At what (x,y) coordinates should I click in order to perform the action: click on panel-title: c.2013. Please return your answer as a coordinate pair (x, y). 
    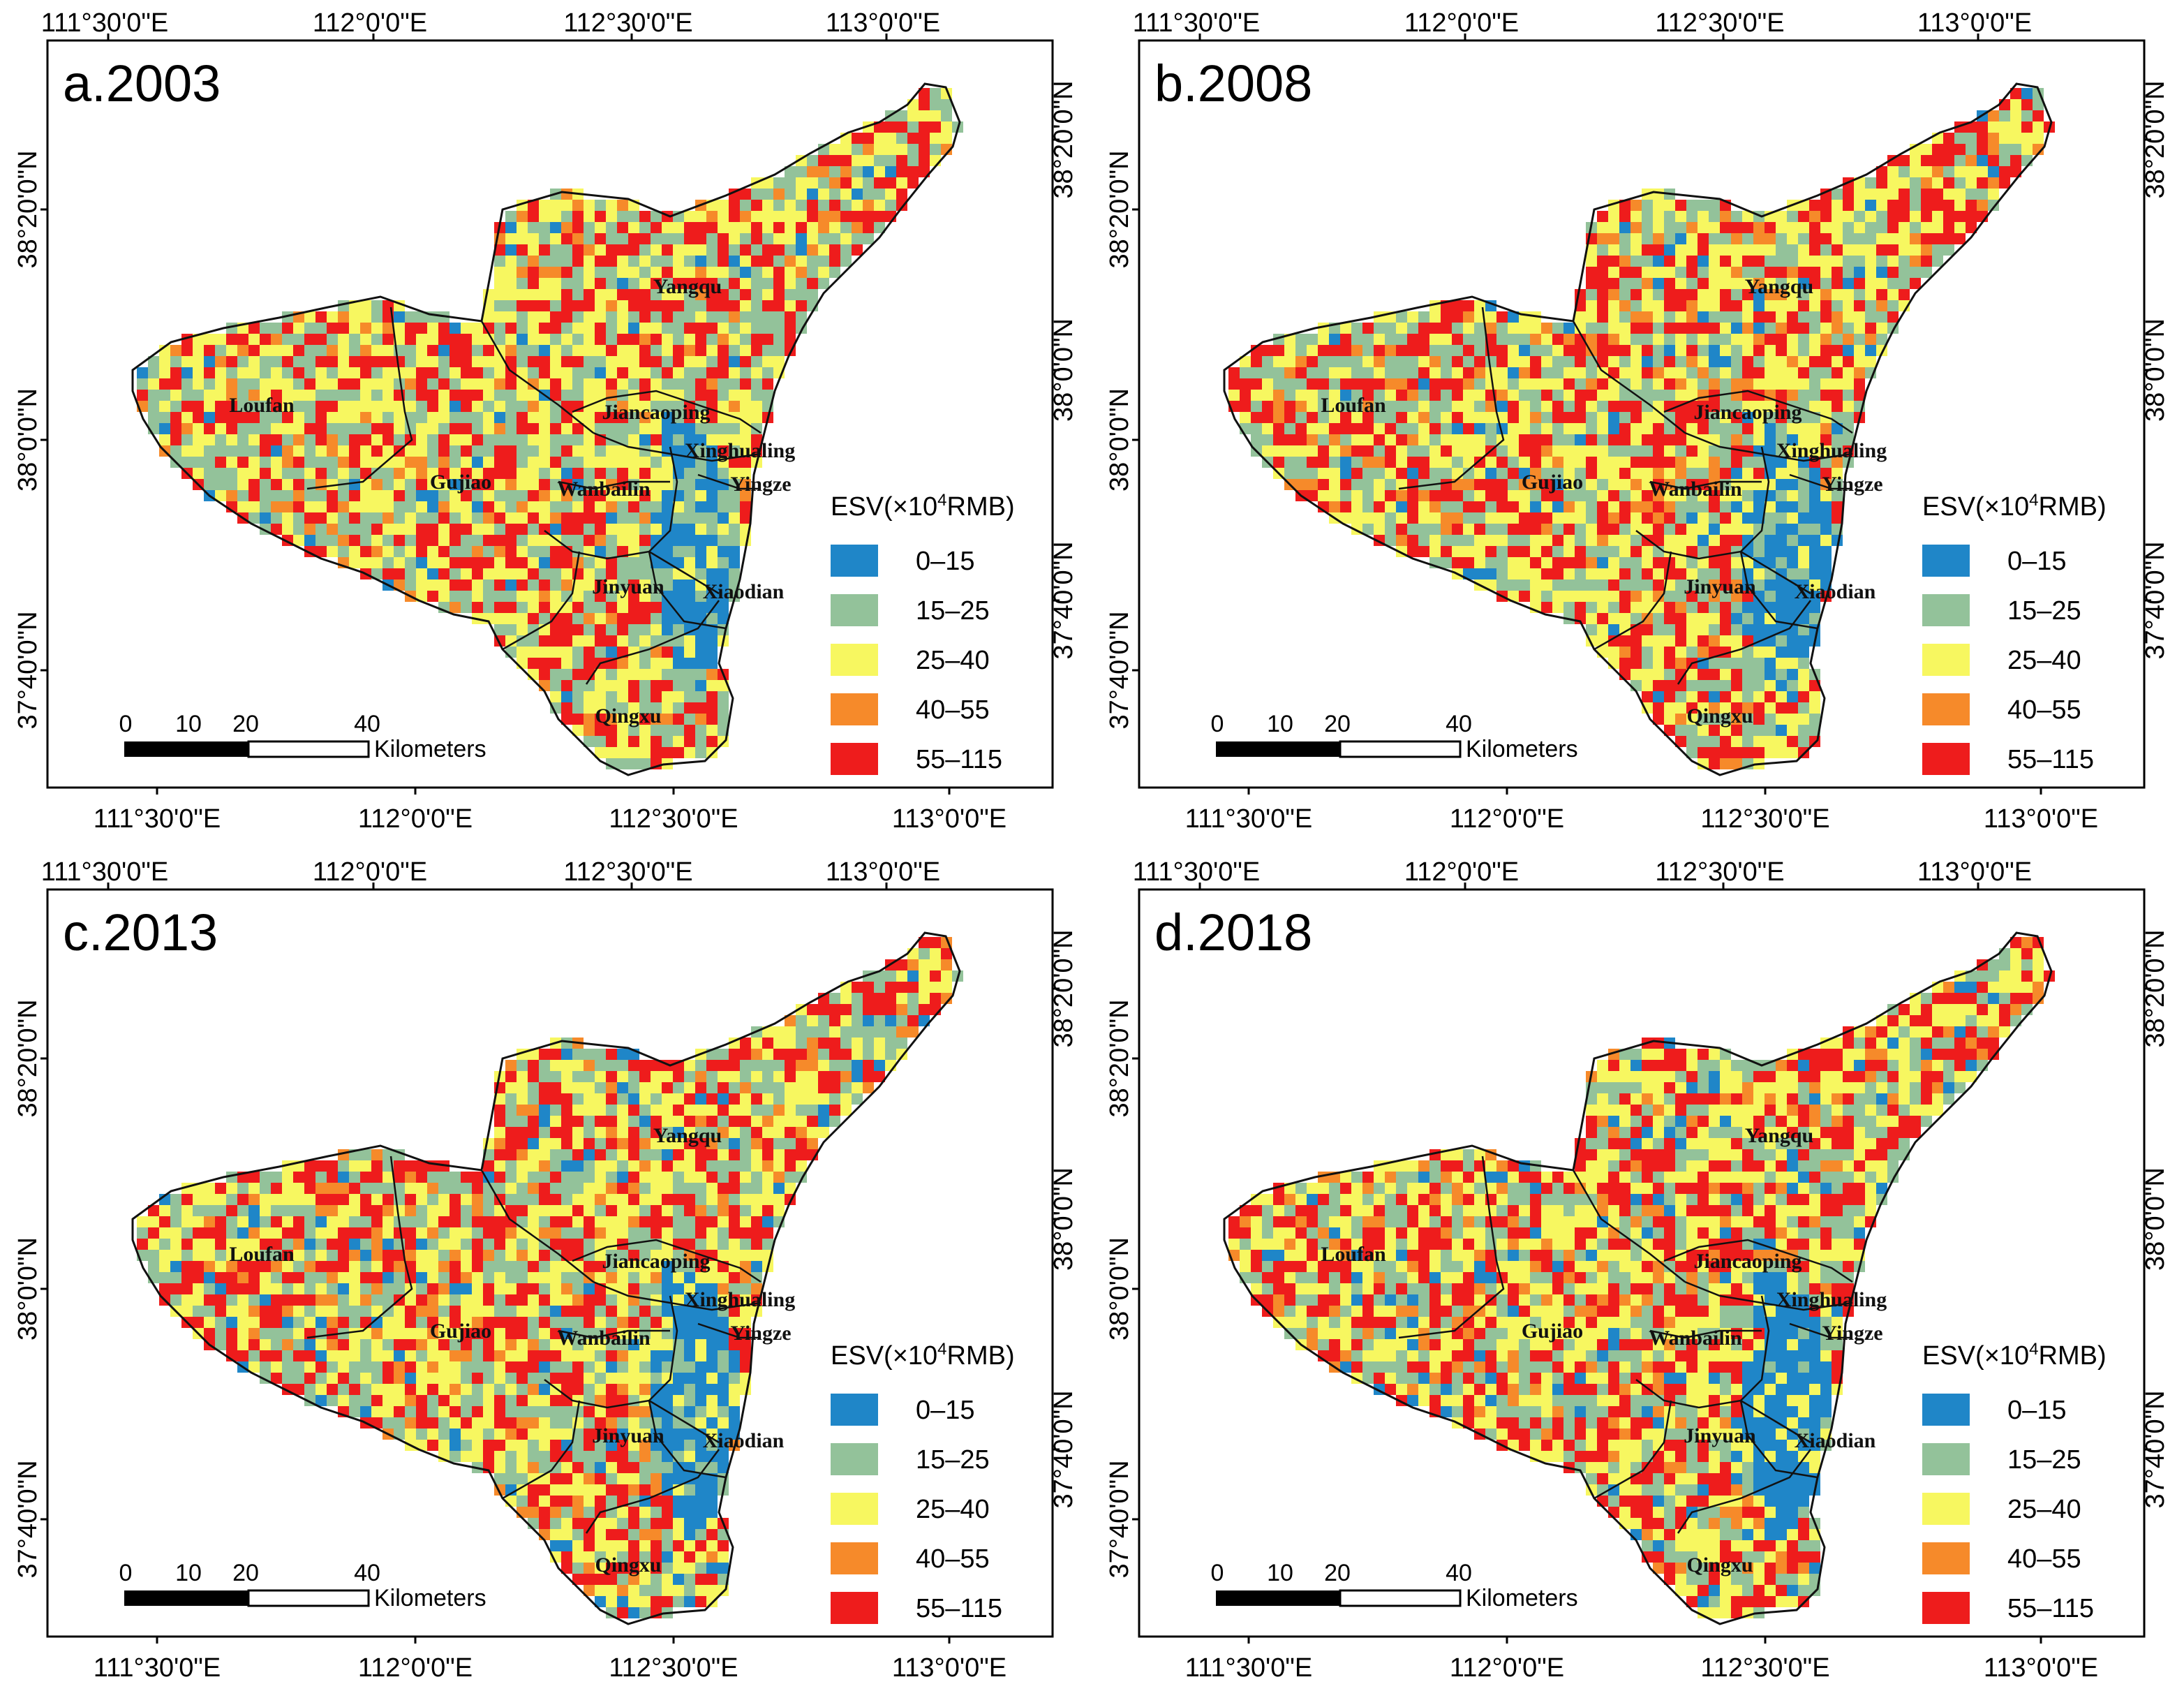
    Looking at the image, I should click on (140, 932).